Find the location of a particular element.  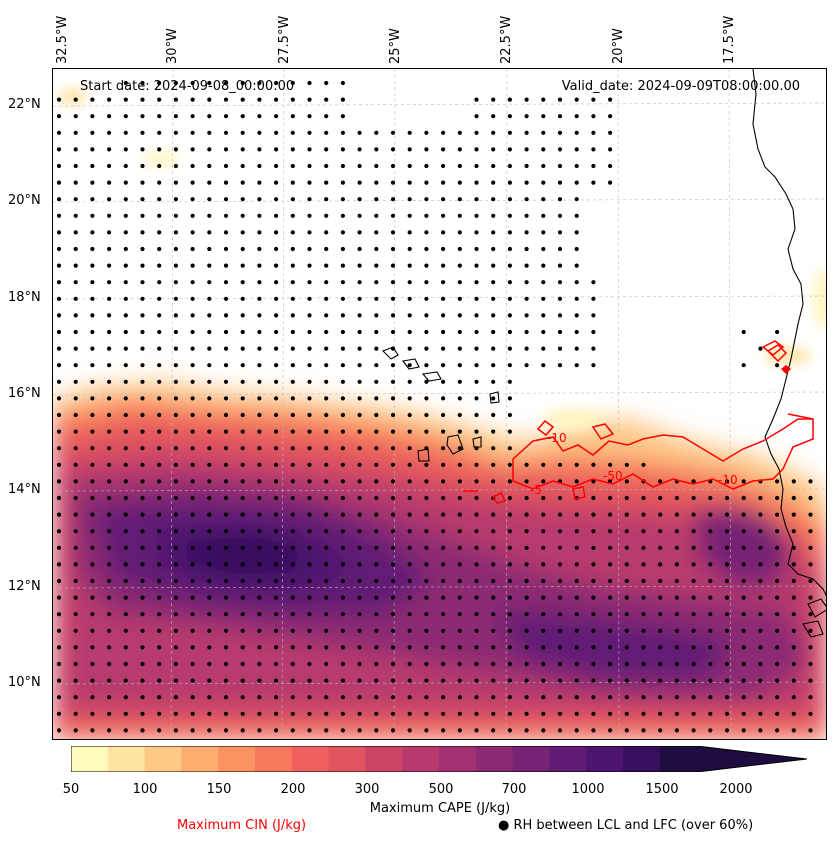

colorbar-tick: 300 is located at coordinates (367, 789).